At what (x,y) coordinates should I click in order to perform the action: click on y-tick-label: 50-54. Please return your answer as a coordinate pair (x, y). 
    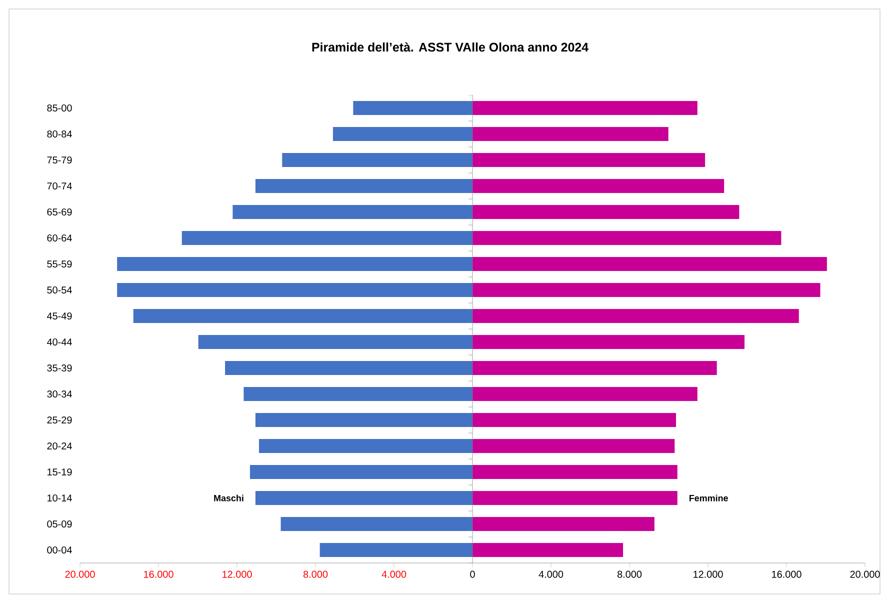
    Looking at the image, I should click on (59, 290).